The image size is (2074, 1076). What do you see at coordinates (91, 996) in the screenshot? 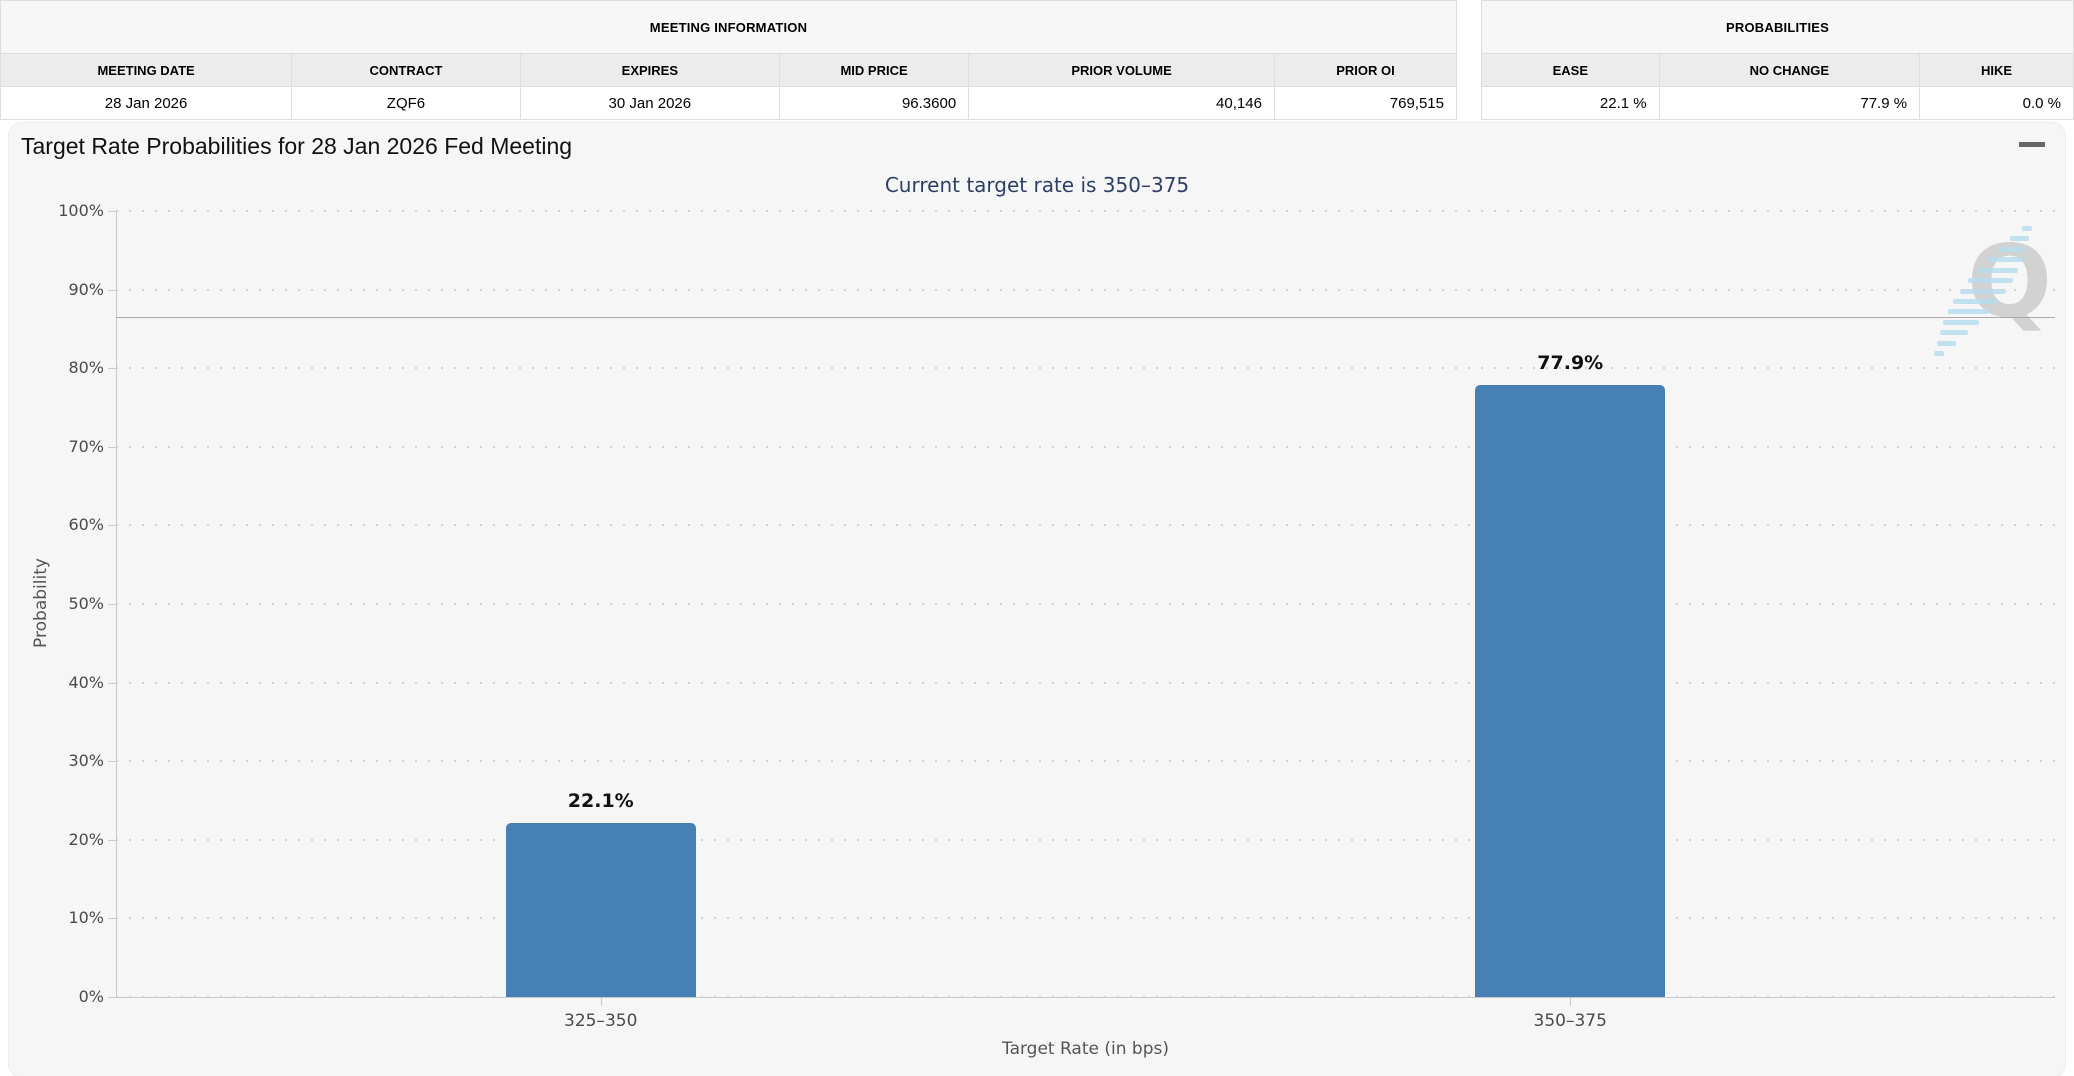
I see `y-tick-label: 0%` at bounding box center [91, 996].